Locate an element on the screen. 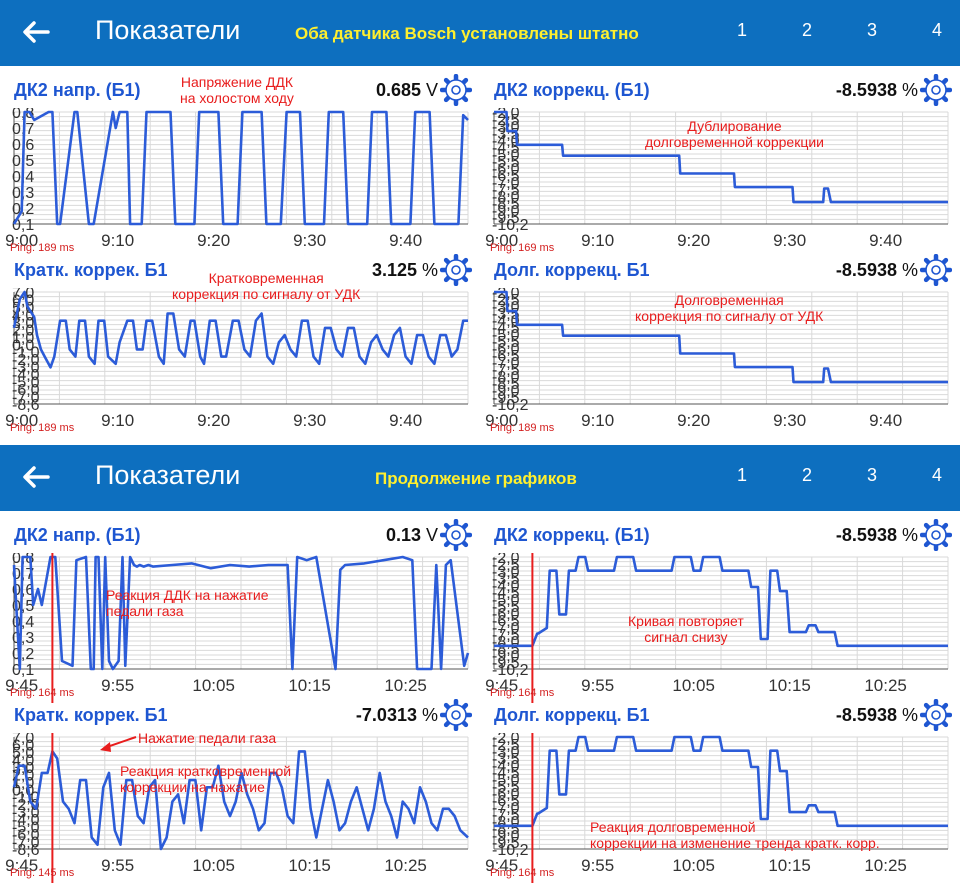 This screenshot has width=960, height=891. x-tick-label: 9:10 is located at coordinates (597, 240).